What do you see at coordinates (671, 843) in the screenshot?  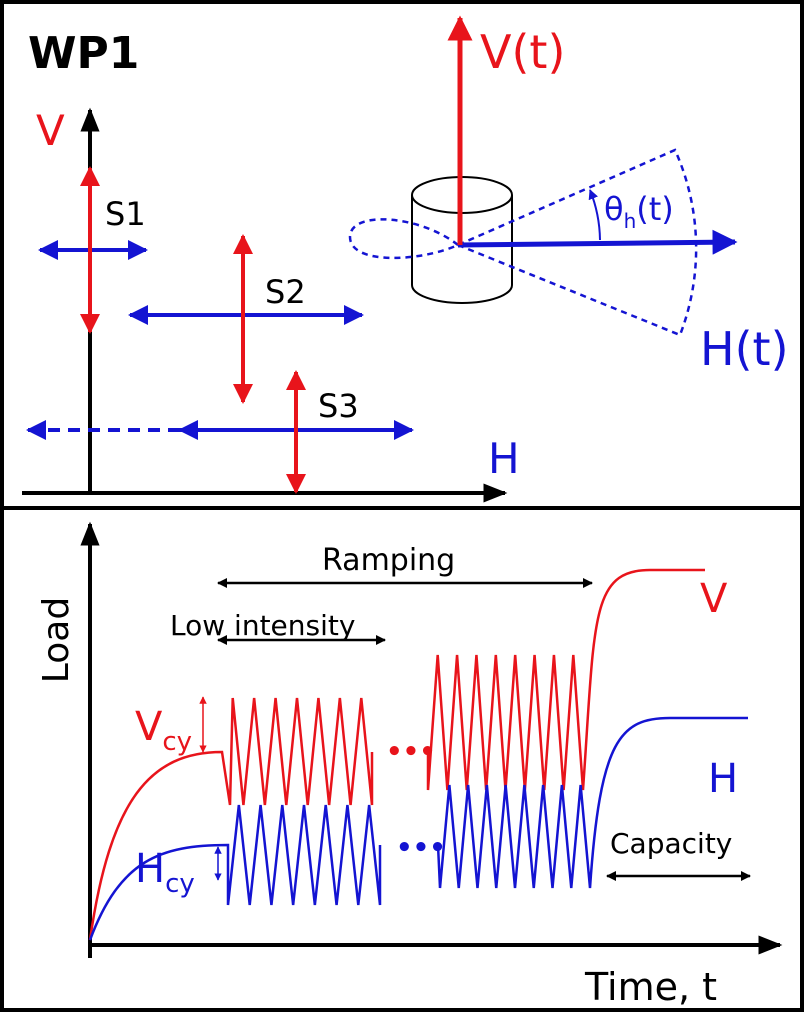 I see `capacity-label: Capacity` at bounding box center [671, 843].